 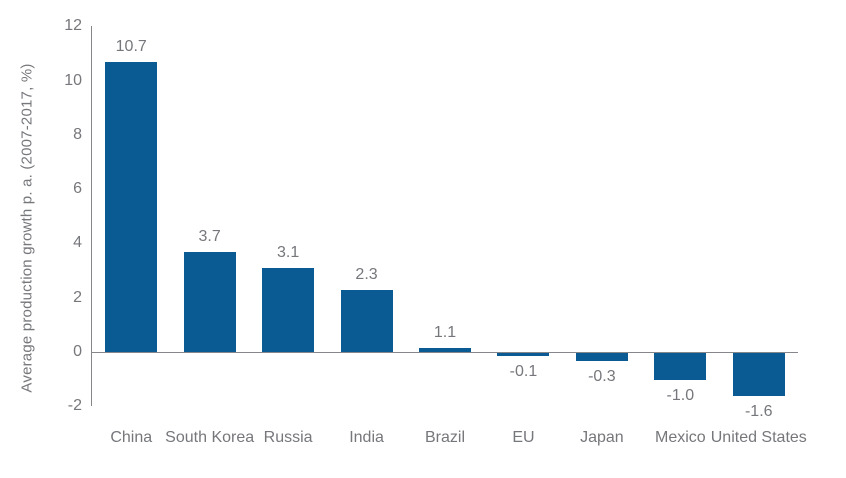 I want to click on category-label-china: China, so click(x=131, y=437).